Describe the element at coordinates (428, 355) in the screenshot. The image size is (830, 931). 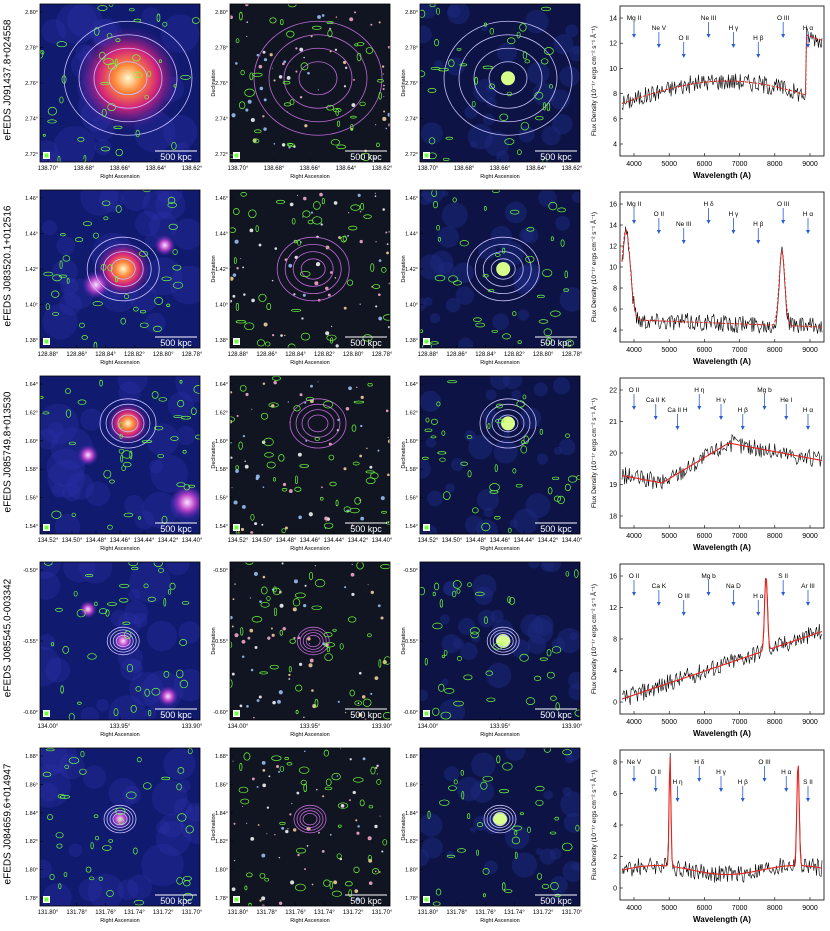
I see `ra-tick-label: 128.88°` at that location.